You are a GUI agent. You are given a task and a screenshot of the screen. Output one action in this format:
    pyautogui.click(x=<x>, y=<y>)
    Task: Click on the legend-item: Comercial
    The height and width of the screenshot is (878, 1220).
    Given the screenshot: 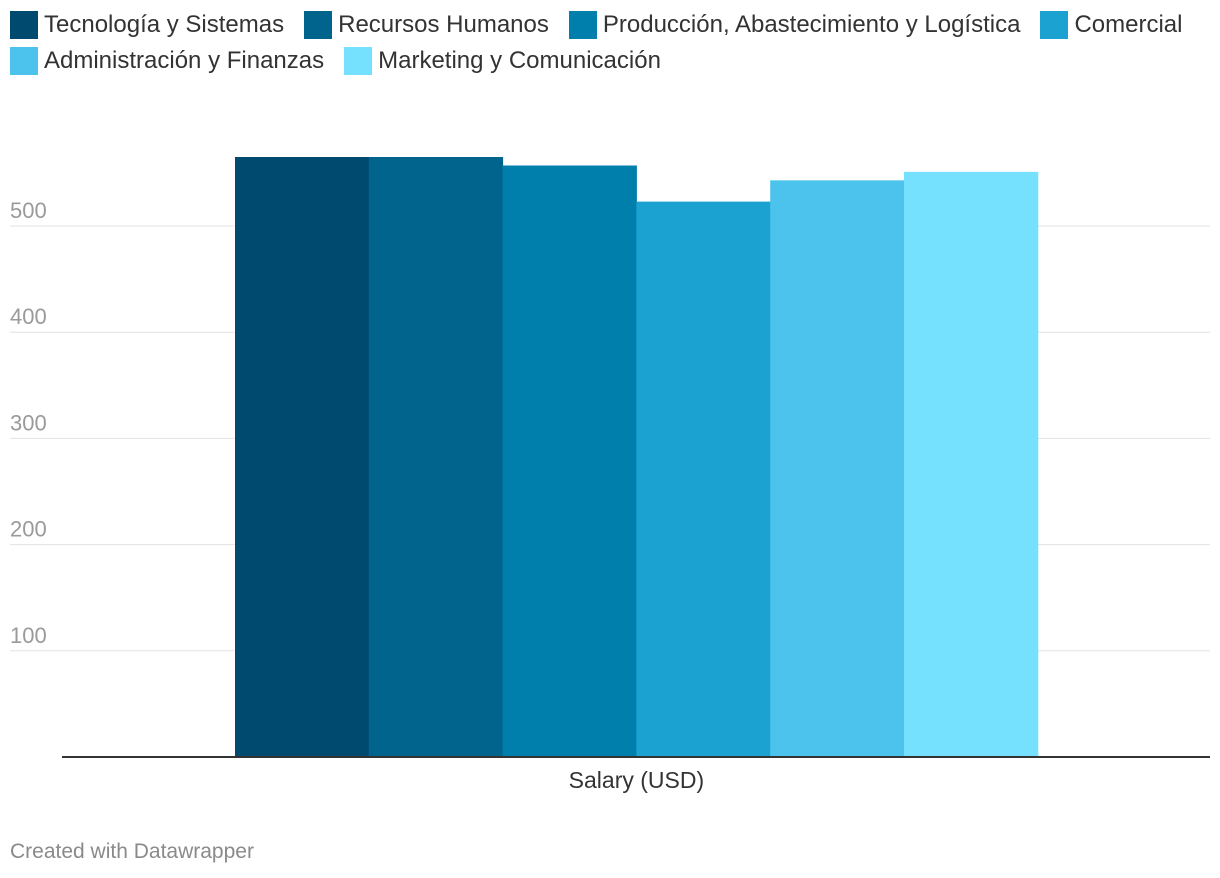 What is the action you would take?
    pyautogui.click(x=1111, y=25)
    